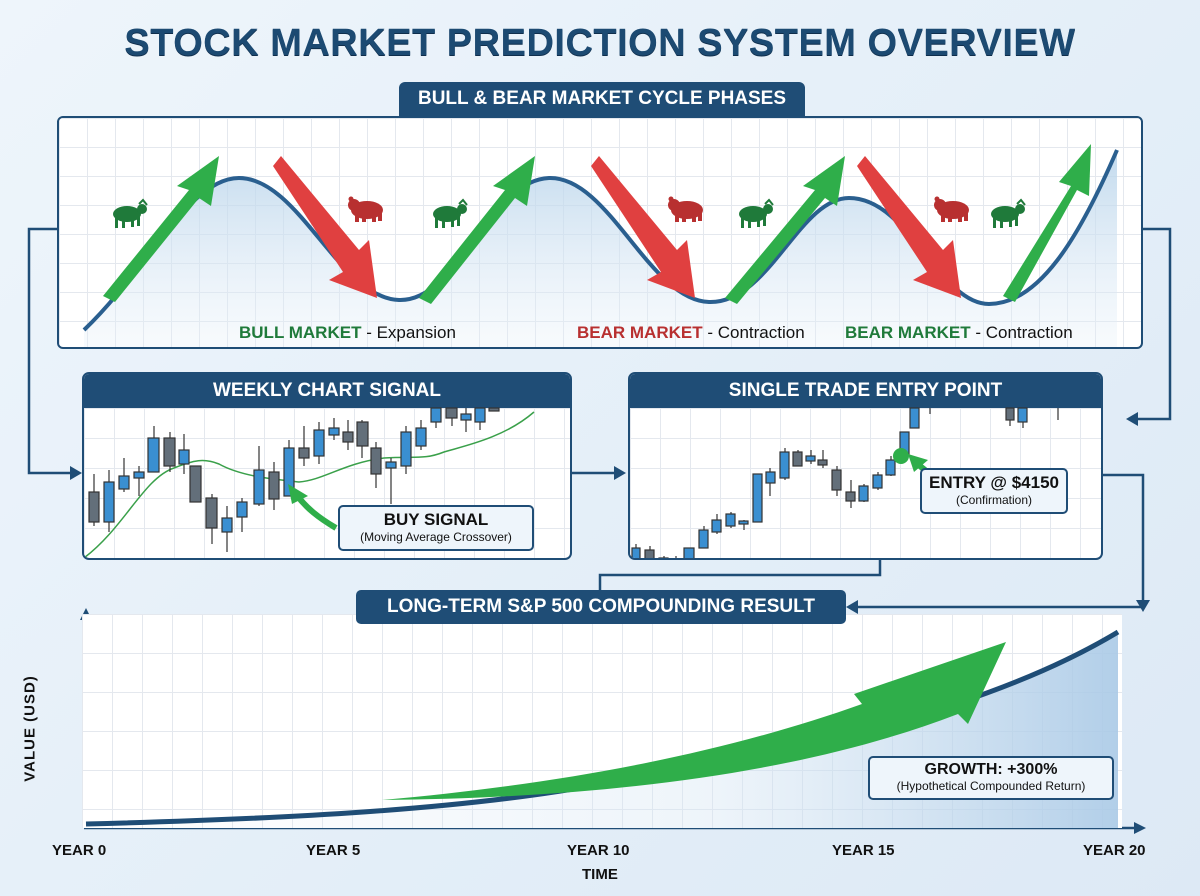  I want to click on x-axis-label: TIME, so click(600, 874).